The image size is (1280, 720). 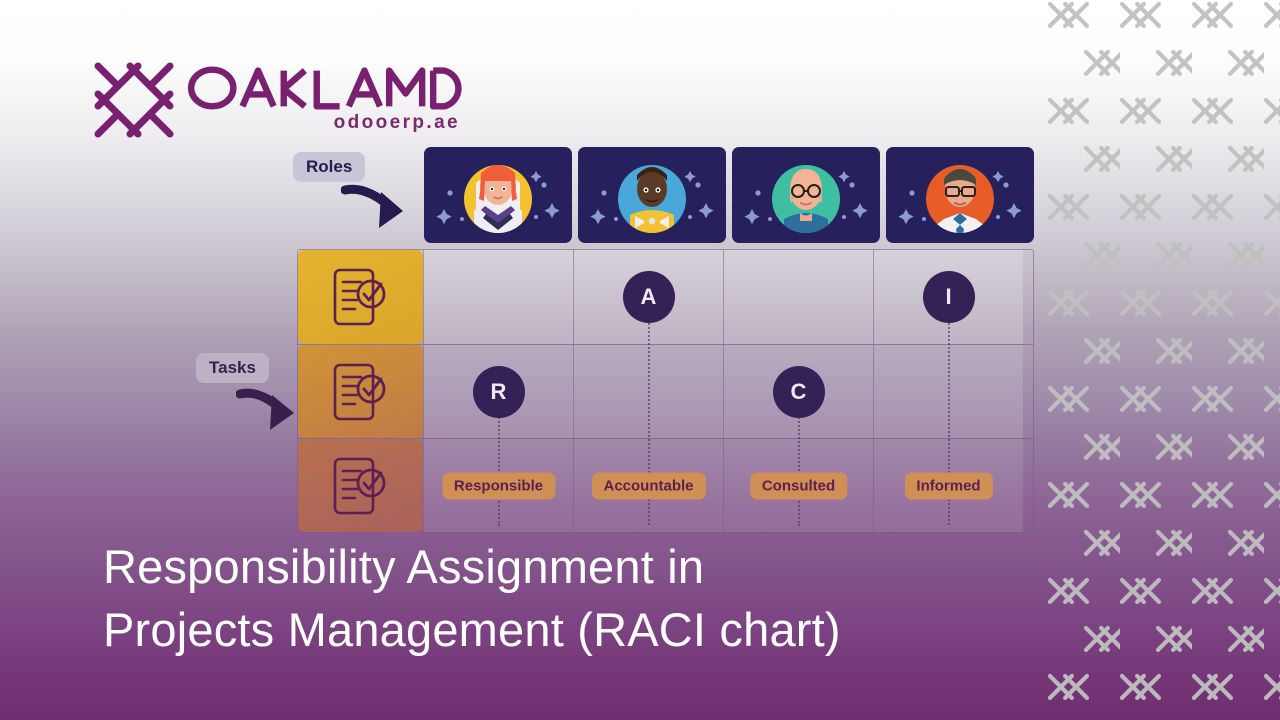 I want to click on avatar-bowtie-blue-icon, so click(x=652, y=199).